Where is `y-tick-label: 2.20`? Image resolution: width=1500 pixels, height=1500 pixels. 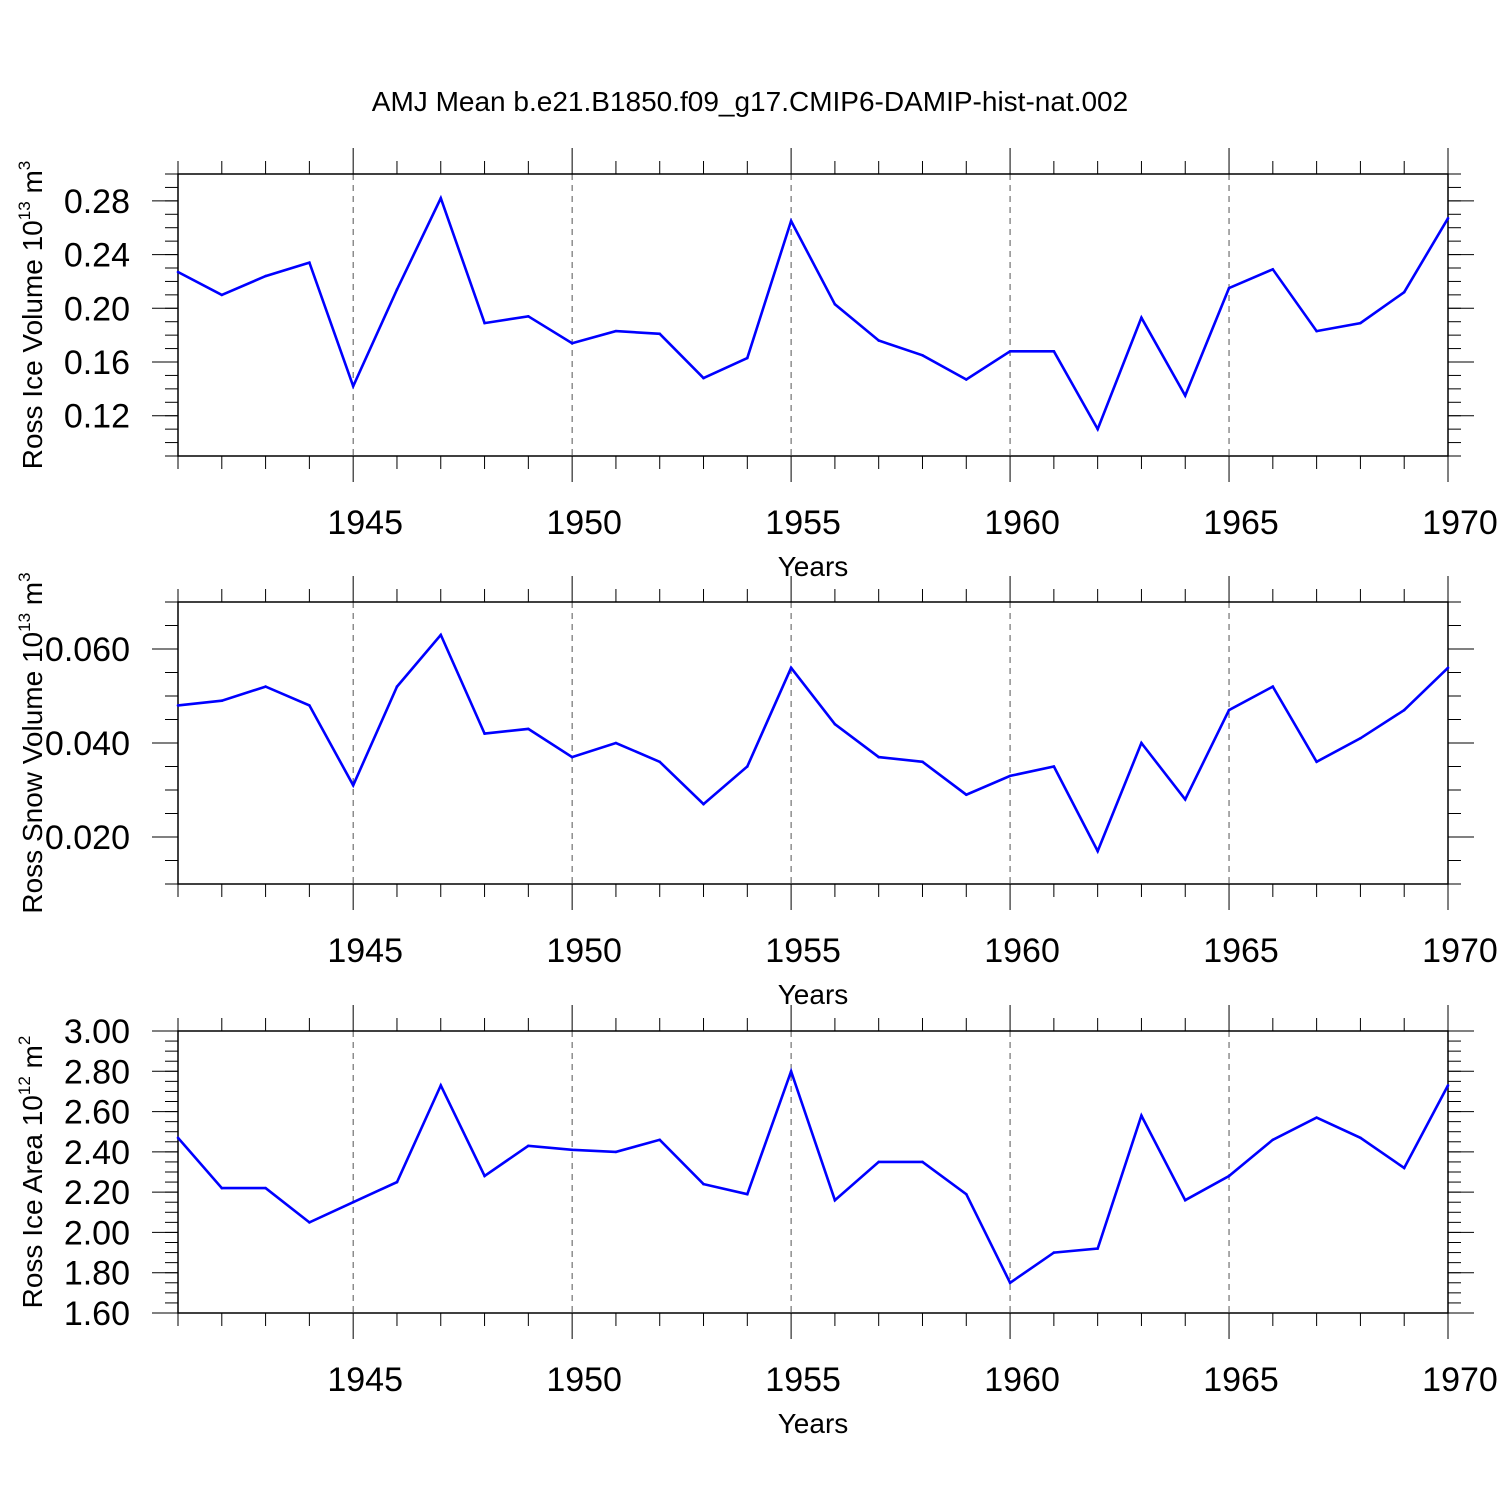
y-tick-label: 2.20 is located at coordinates (97, 1193).